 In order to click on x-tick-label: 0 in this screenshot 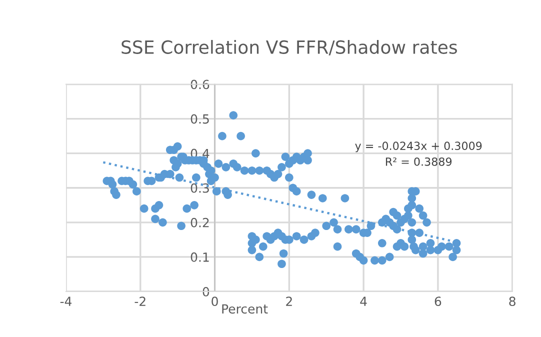, I will do `click(215, 301)`.